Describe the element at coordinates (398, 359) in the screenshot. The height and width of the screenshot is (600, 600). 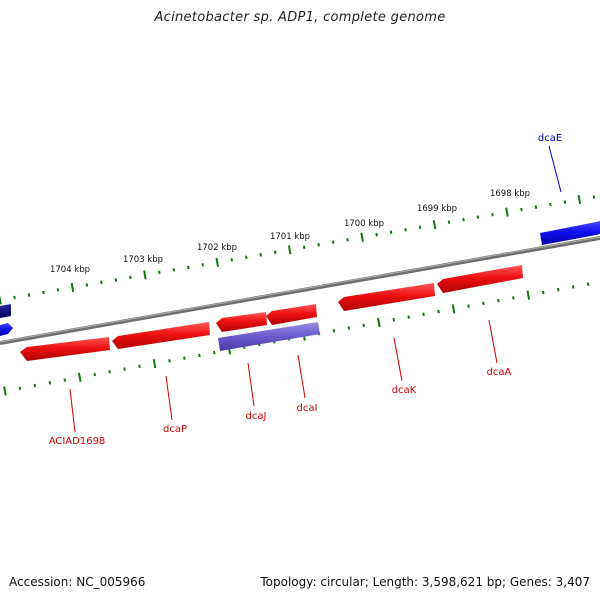
I see `leader-line-dcaK` at that location.